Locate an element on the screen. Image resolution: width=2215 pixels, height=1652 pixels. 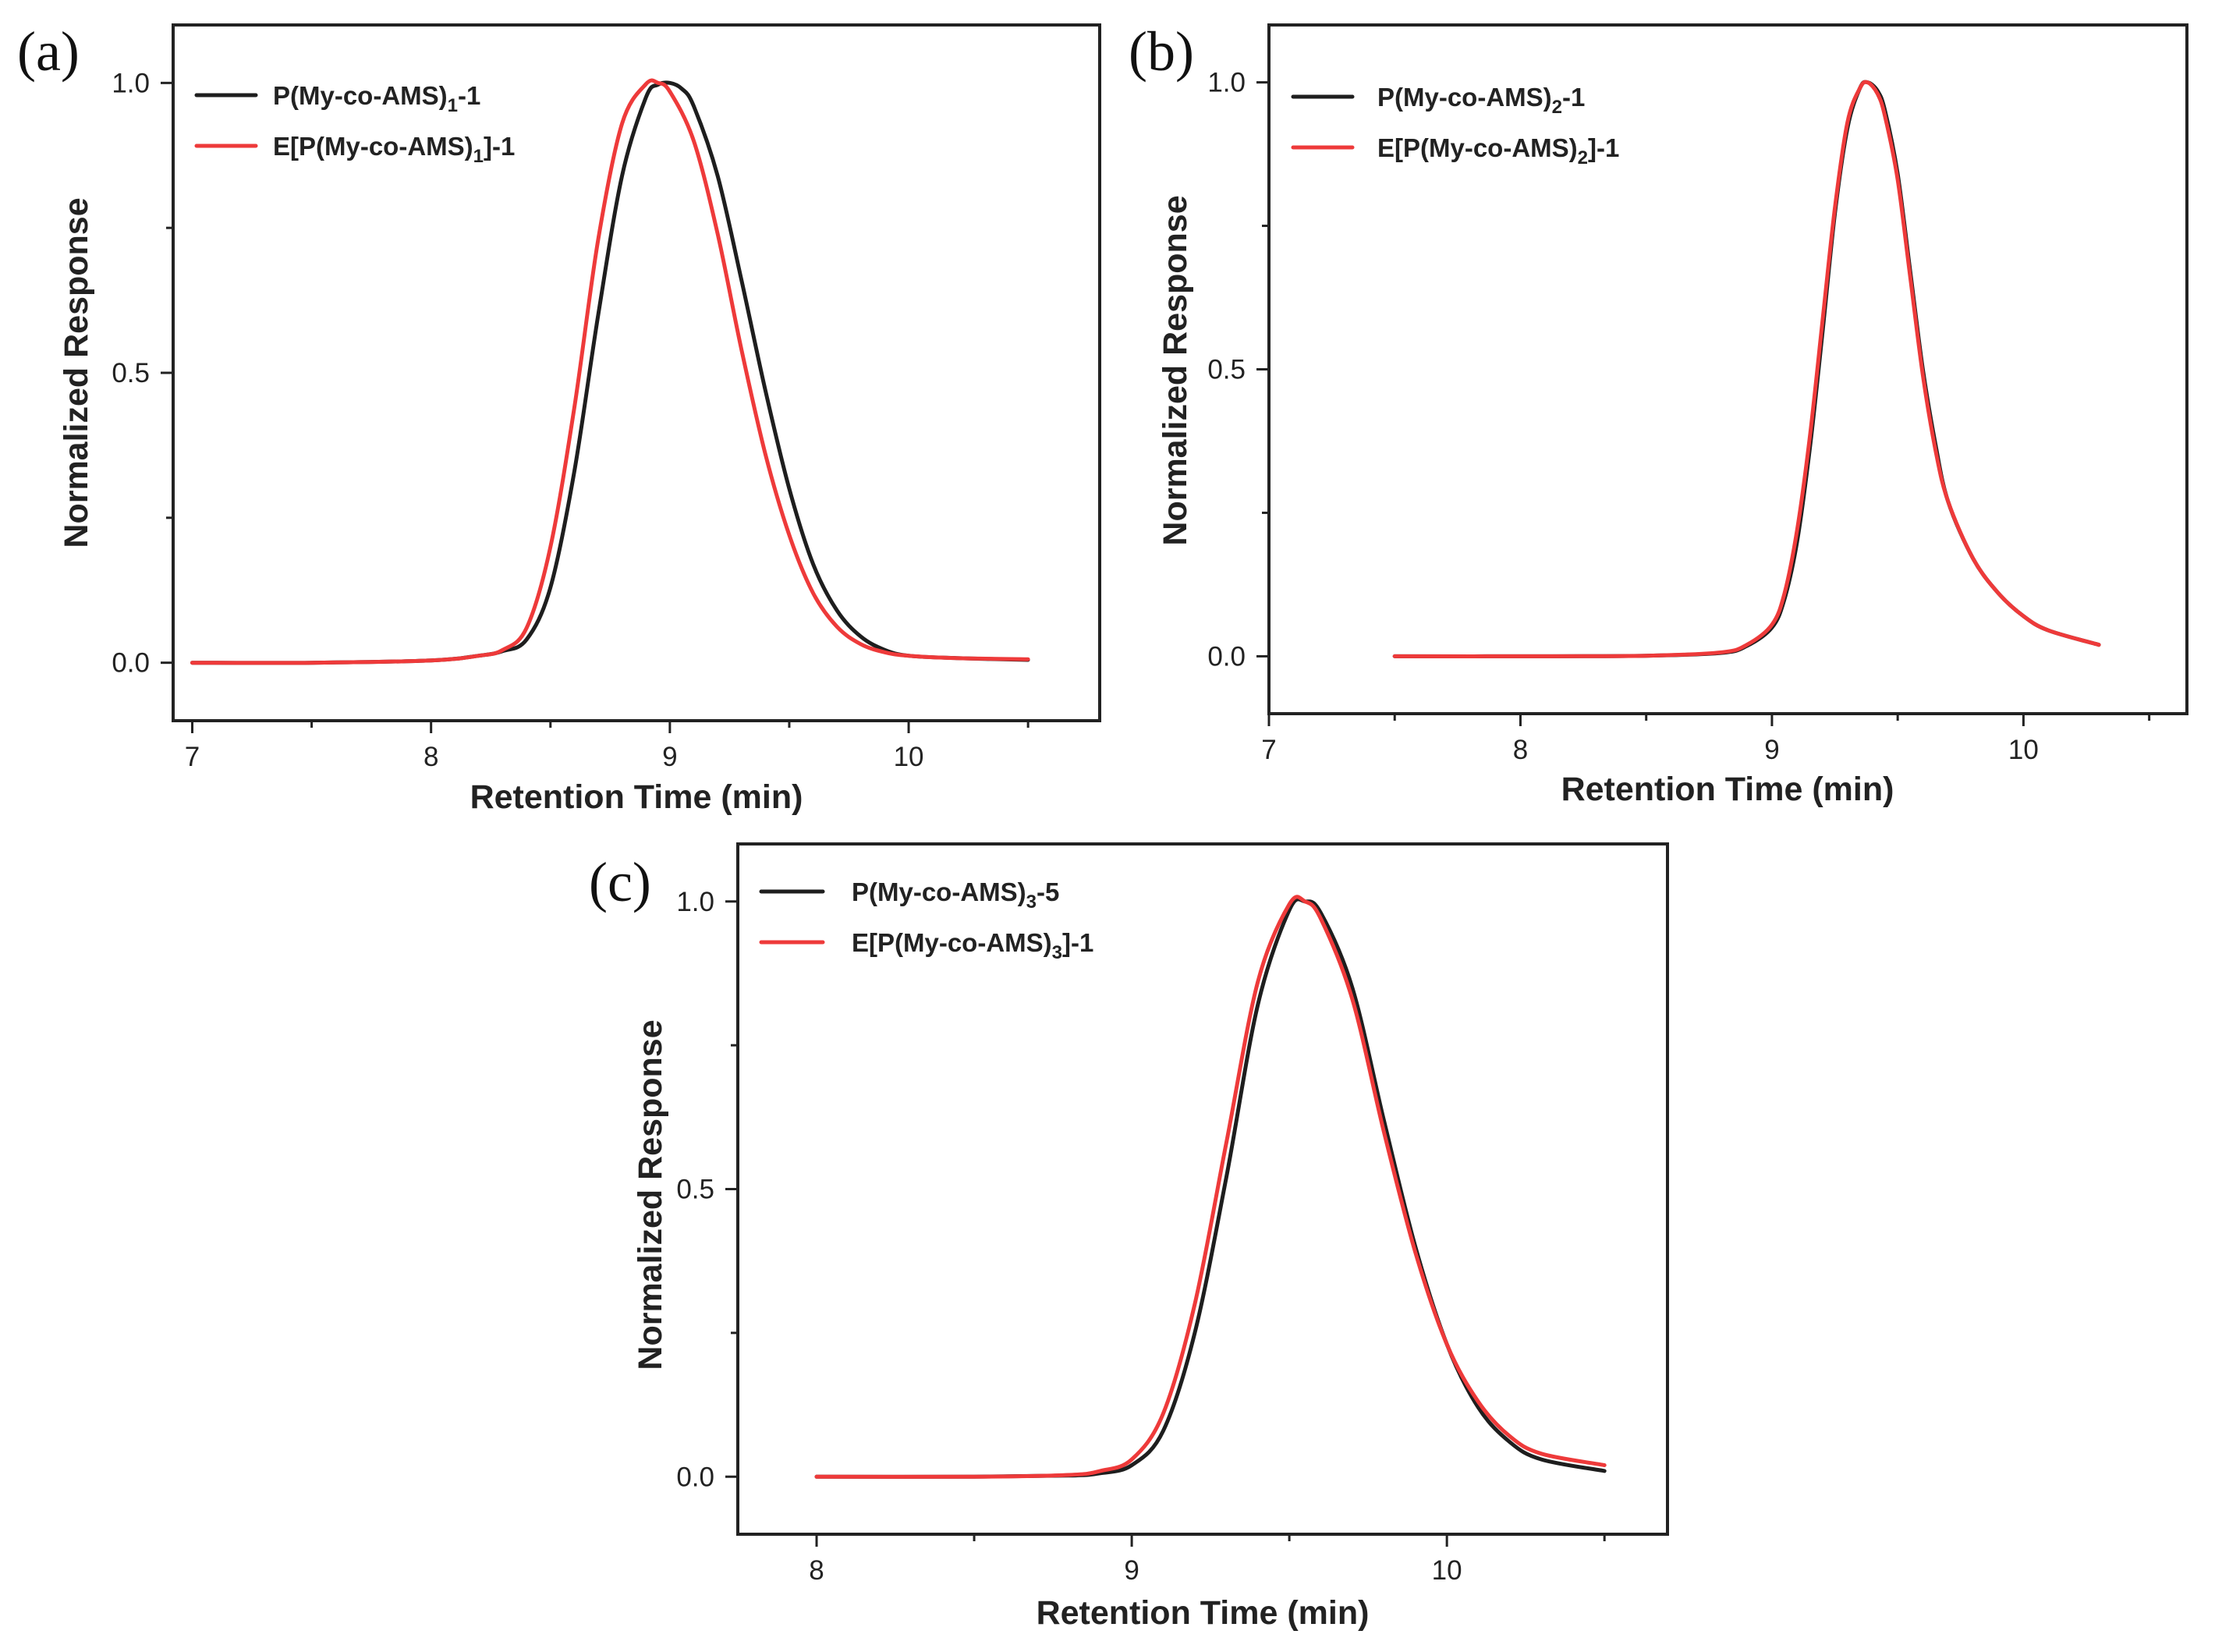
x-tick-label-c-0: 8 is located at coordinates (816, 1570).